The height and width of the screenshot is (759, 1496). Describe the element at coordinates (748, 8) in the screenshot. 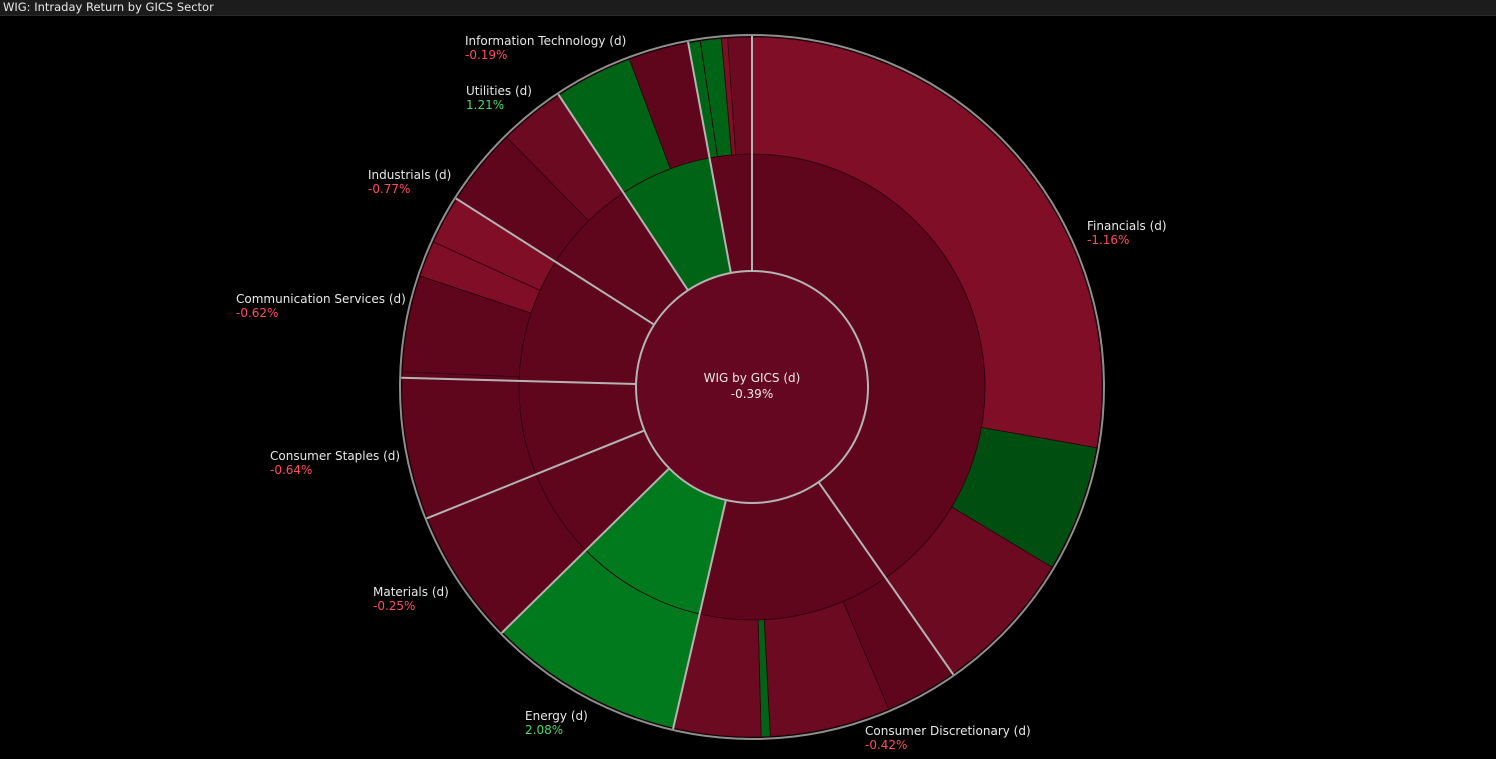

I see `window-title-bar: WIG: Intraday Return by GICS Sector` at that location.